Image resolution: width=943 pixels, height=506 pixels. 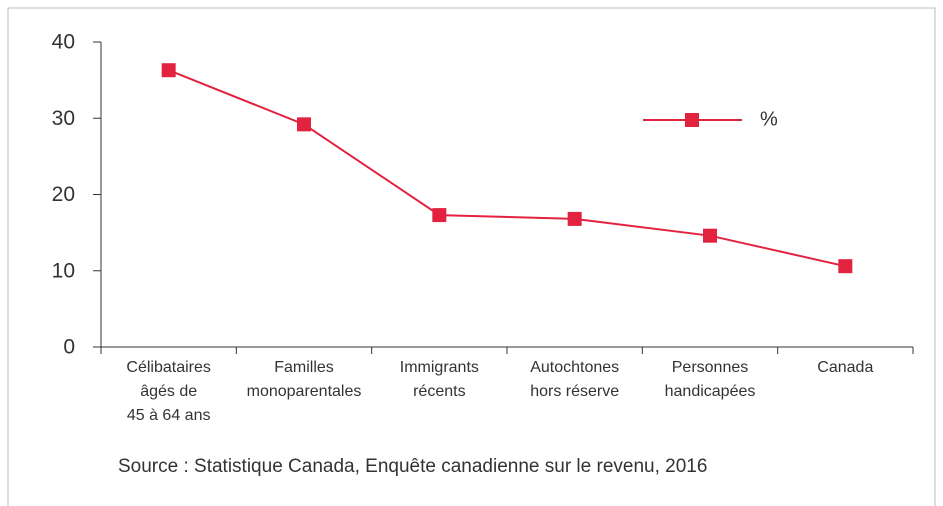 What do you see at coordinates (69, 347) in the screenshot?
I see `y-tick-label: 0` at bounding box center [69, 347].